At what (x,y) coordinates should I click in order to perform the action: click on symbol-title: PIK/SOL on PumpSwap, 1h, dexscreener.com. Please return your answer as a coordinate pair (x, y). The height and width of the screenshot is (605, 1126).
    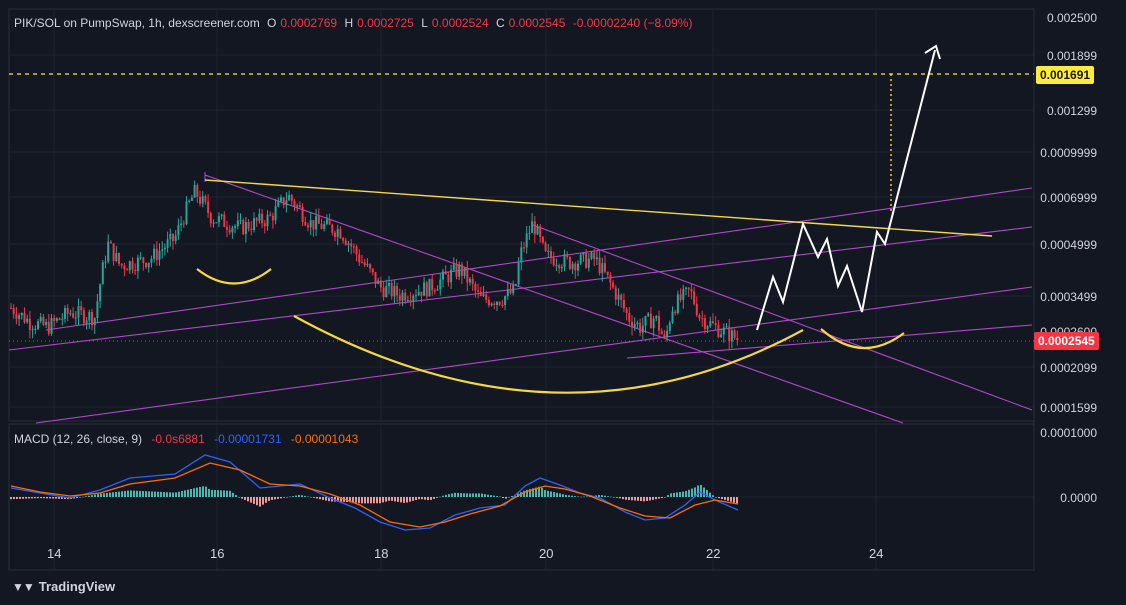
    Looking at the image, I should click on (137, 23).